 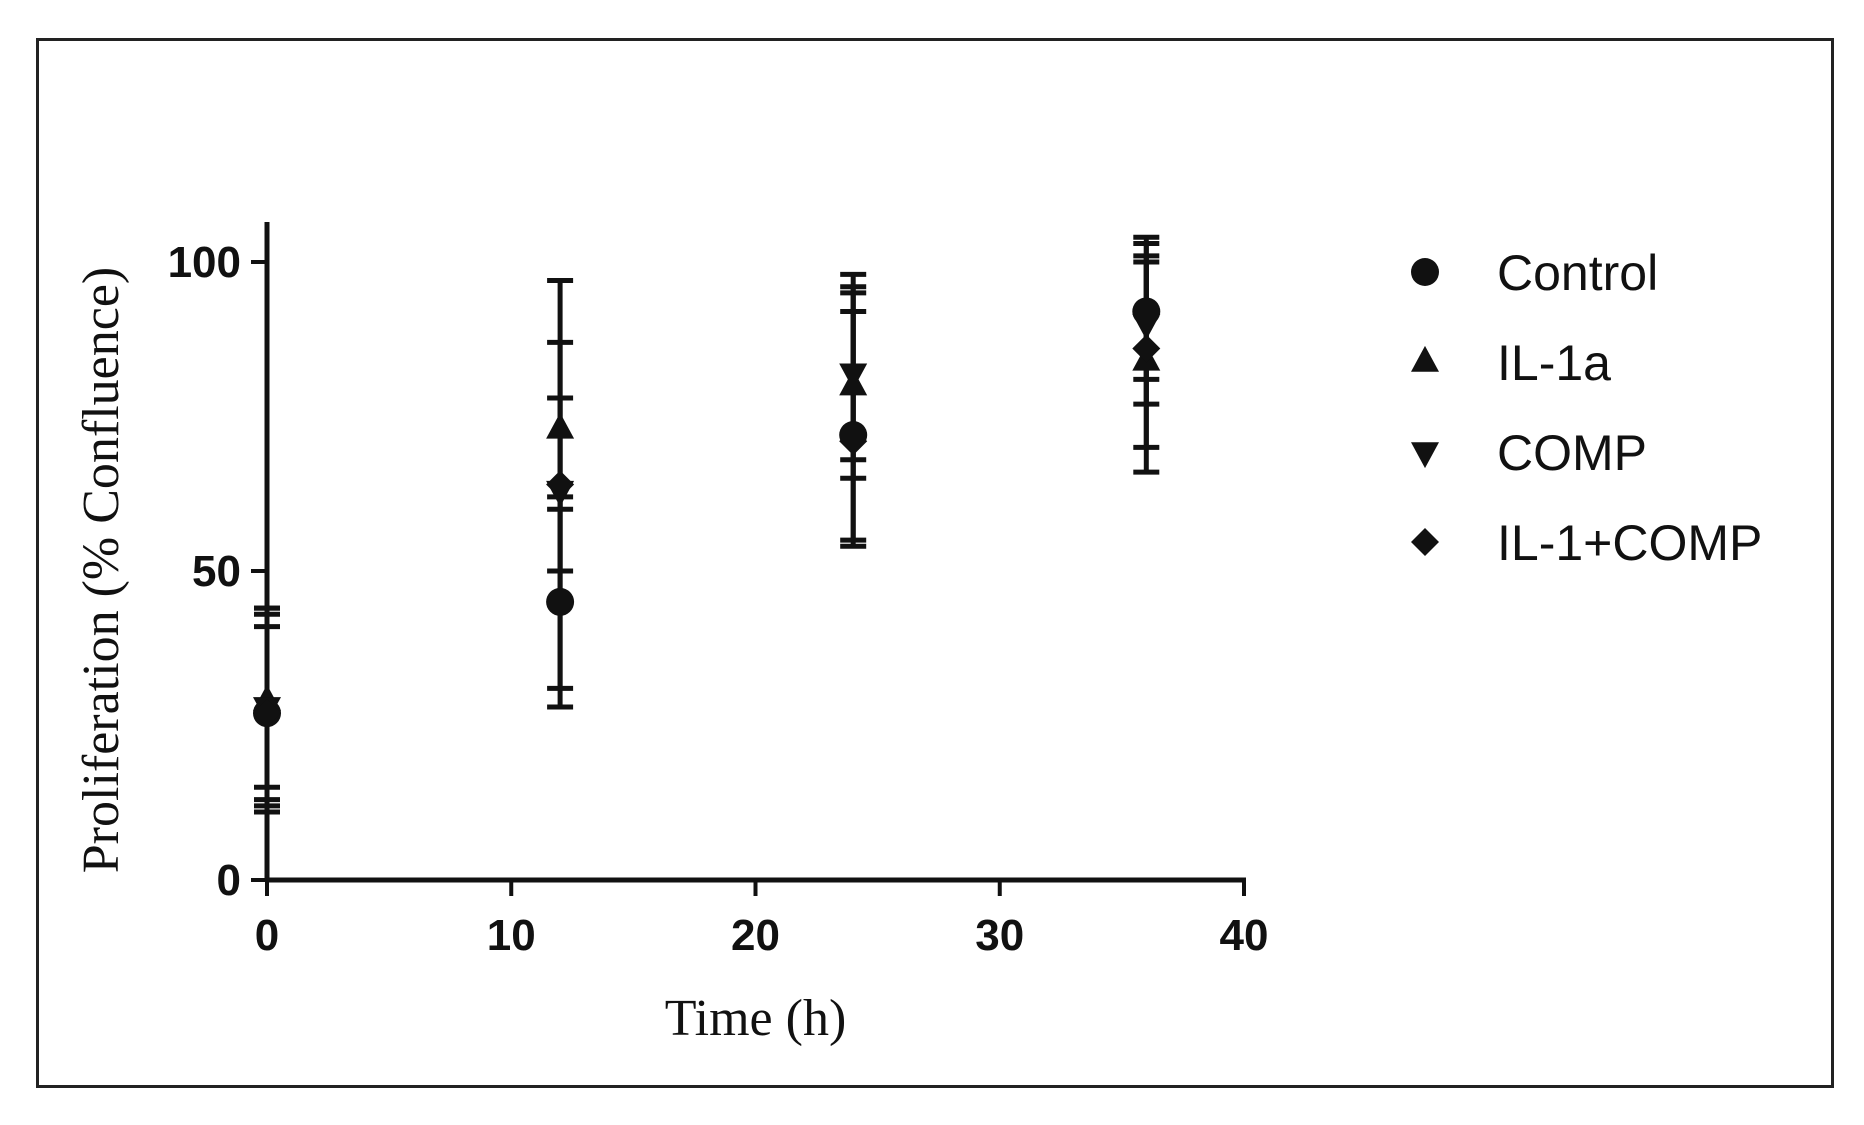 What do you see at coordinates (1244, 935) in the screenshot?
I see `x-tick-label: 40` at bounding box center [1244, 935].